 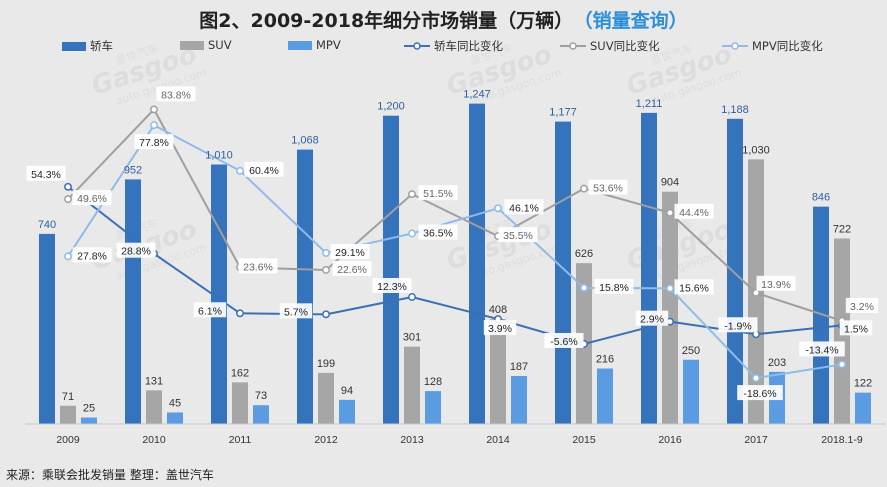 I want to click on title-text: 图2、2009-2018年细分市场销量（万辆）, so click(x=386, y=21).